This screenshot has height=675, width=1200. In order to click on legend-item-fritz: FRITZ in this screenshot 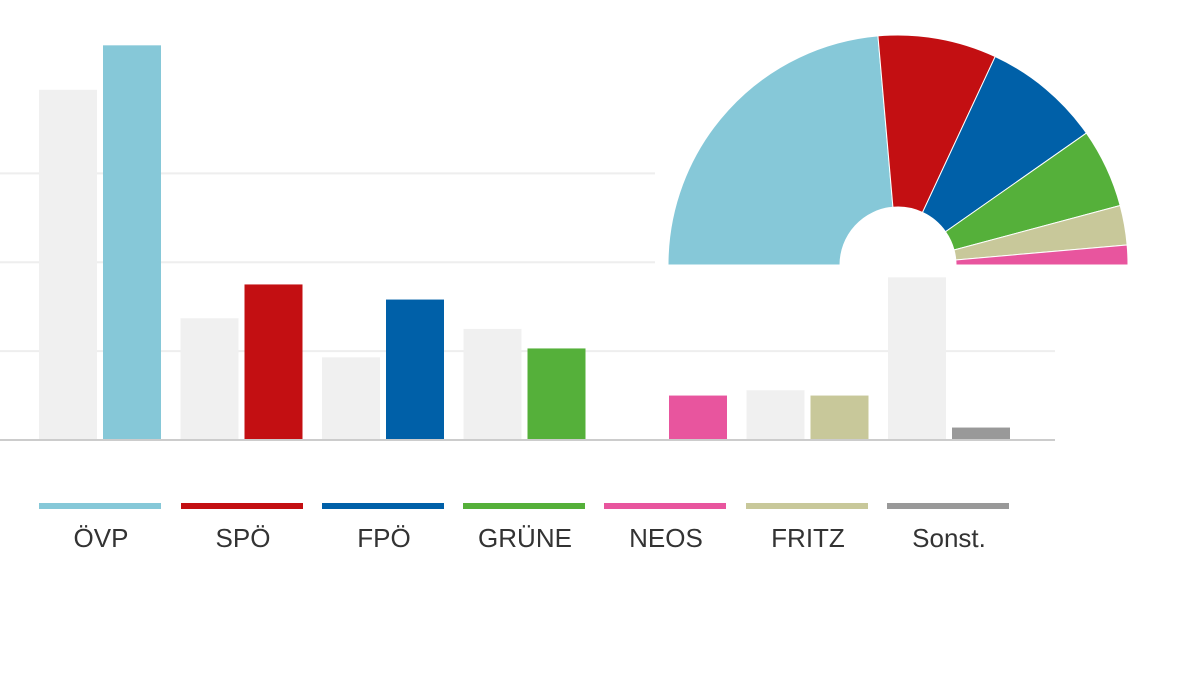, I will do `click(808, 528)`.